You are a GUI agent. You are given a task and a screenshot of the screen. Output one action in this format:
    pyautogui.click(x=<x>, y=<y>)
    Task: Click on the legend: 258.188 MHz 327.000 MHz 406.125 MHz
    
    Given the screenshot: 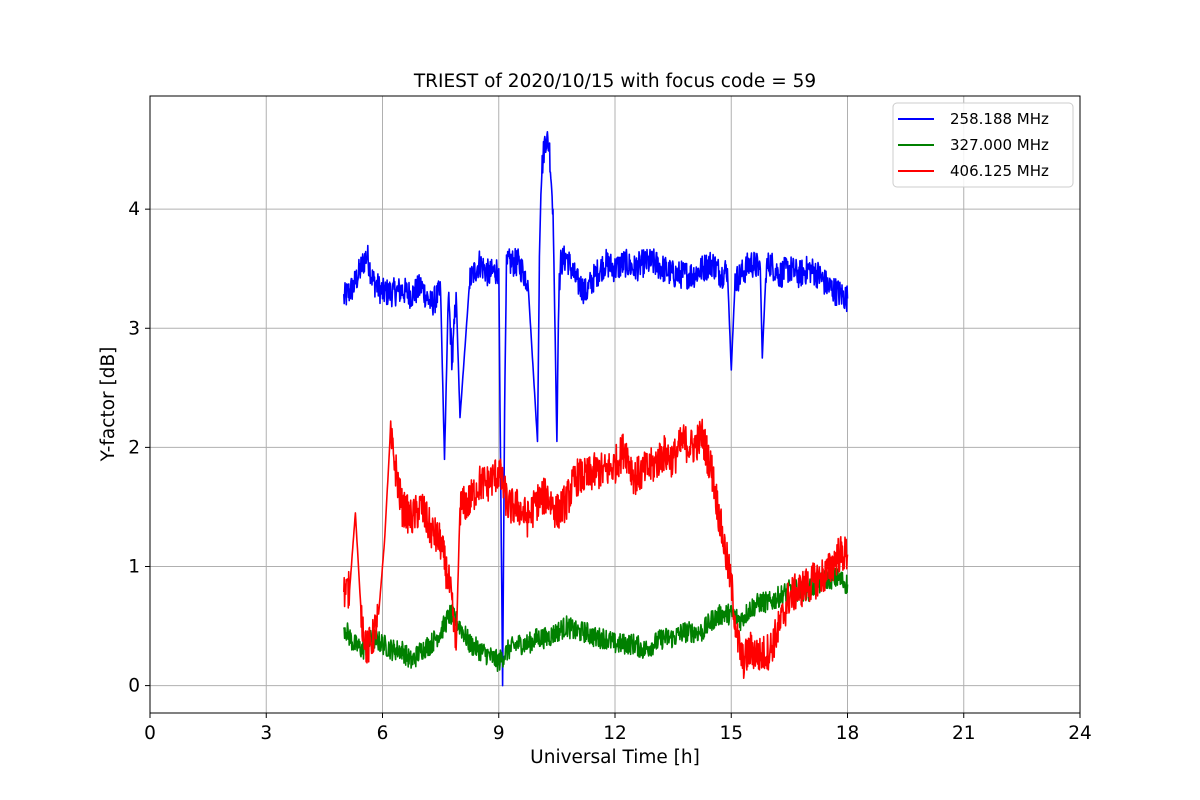 What is the action you would take?
    pyautogui.click(x=983, y=145)
    